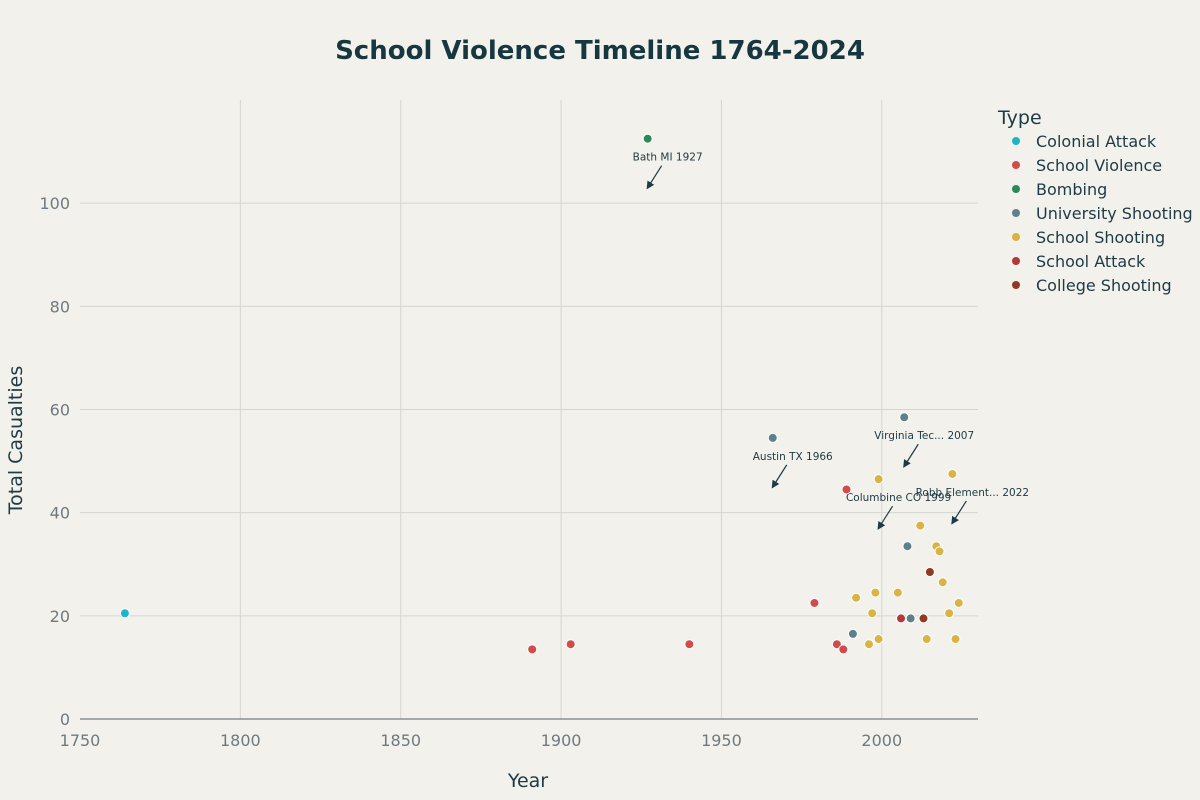  What do you see at coordinates (80, 740) in the screenshot?
I see `x-tick-label: 1750` at bounding box center [80, 740].